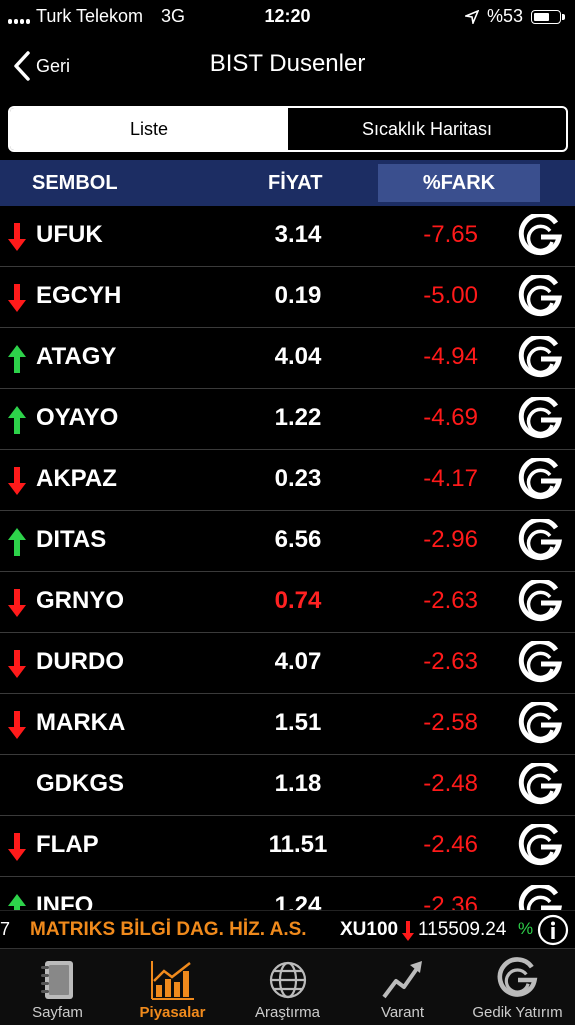 Image resolution: width=575 pixels, height=1025 pixels. Describe the element at coordinates (298, 600) in the screenshot. I see `row-price: 0.74` at that location.